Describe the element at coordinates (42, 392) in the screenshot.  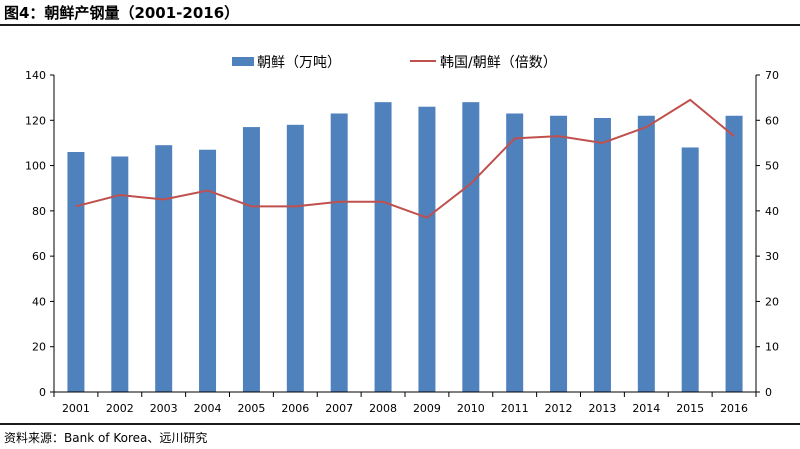
I see `y-tick-label-left: 0` at that location.